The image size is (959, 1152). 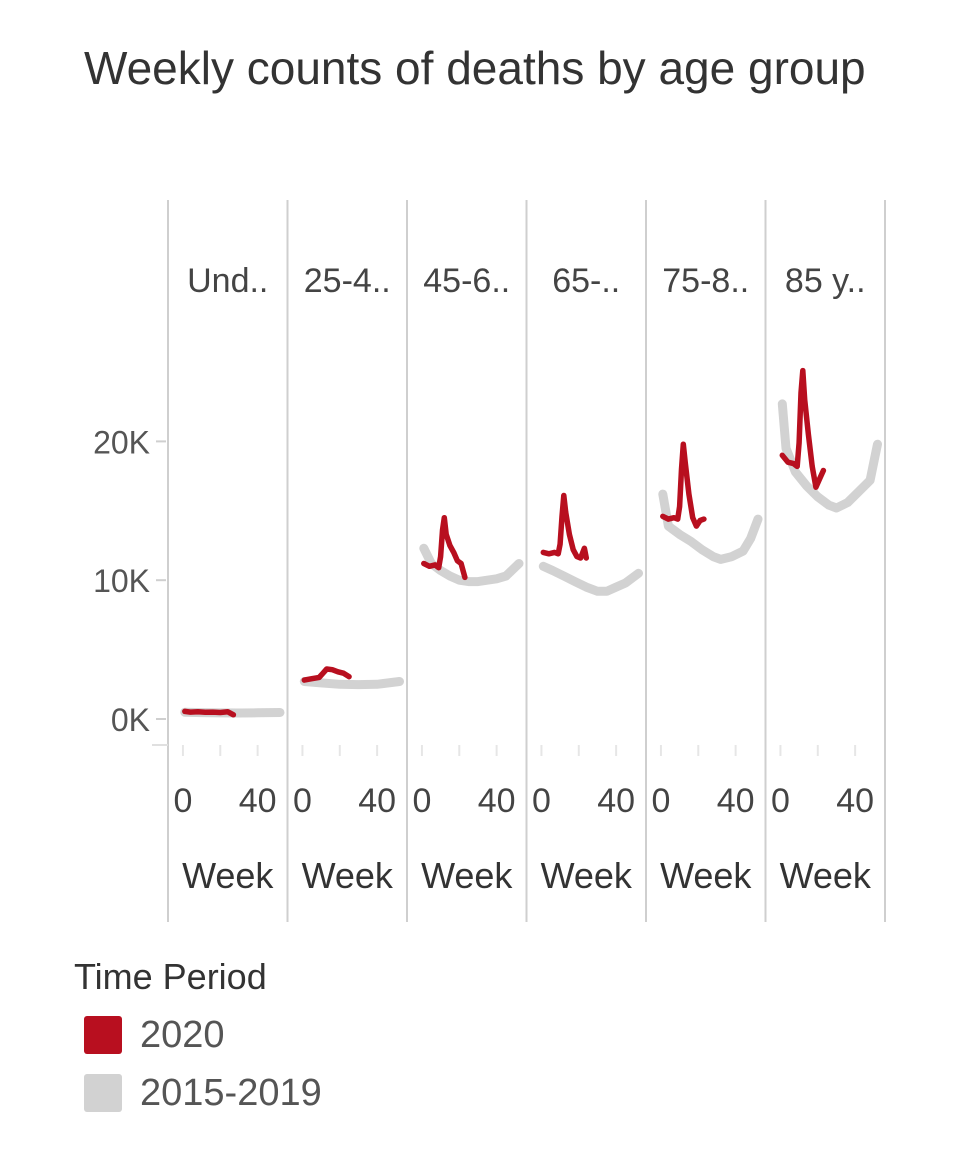 I want to click on legend-swatch-2015-2019, so click(x=103, y=1093).